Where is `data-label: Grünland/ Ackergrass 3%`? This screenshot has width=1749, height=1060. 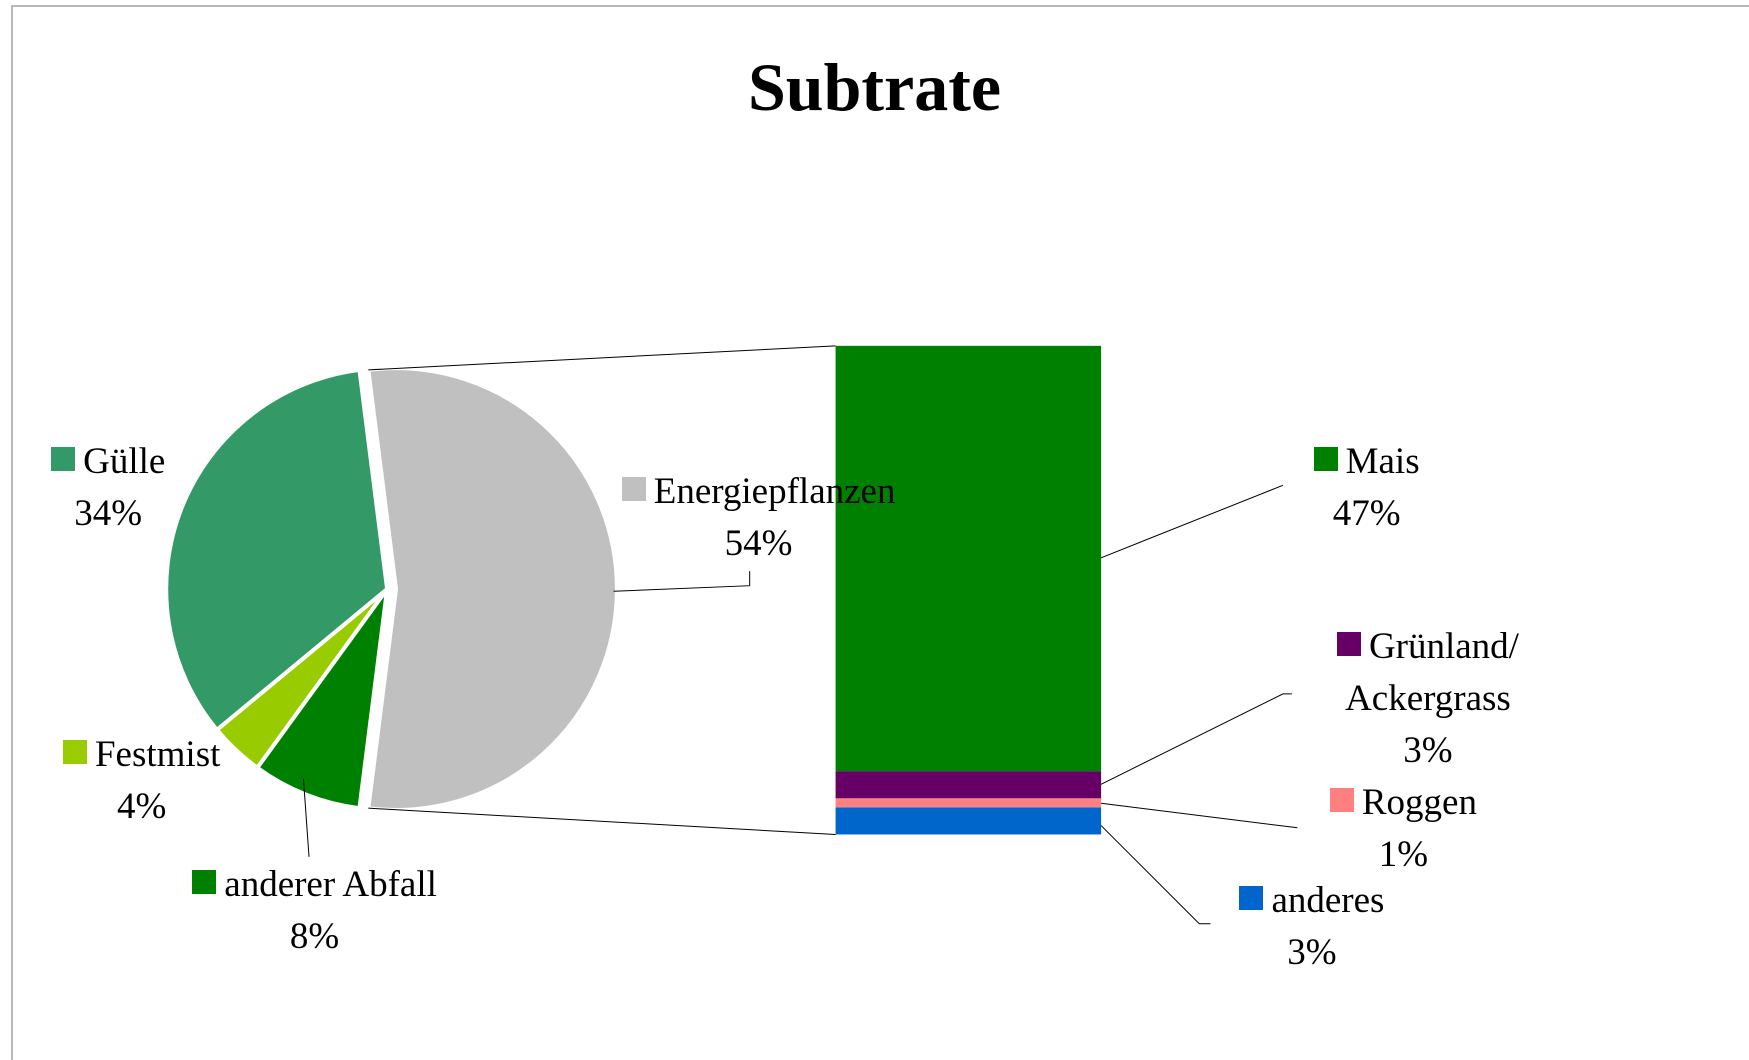 data-label: Grünland/ Ackergrass 3% is located at coordinates (1428, 699).